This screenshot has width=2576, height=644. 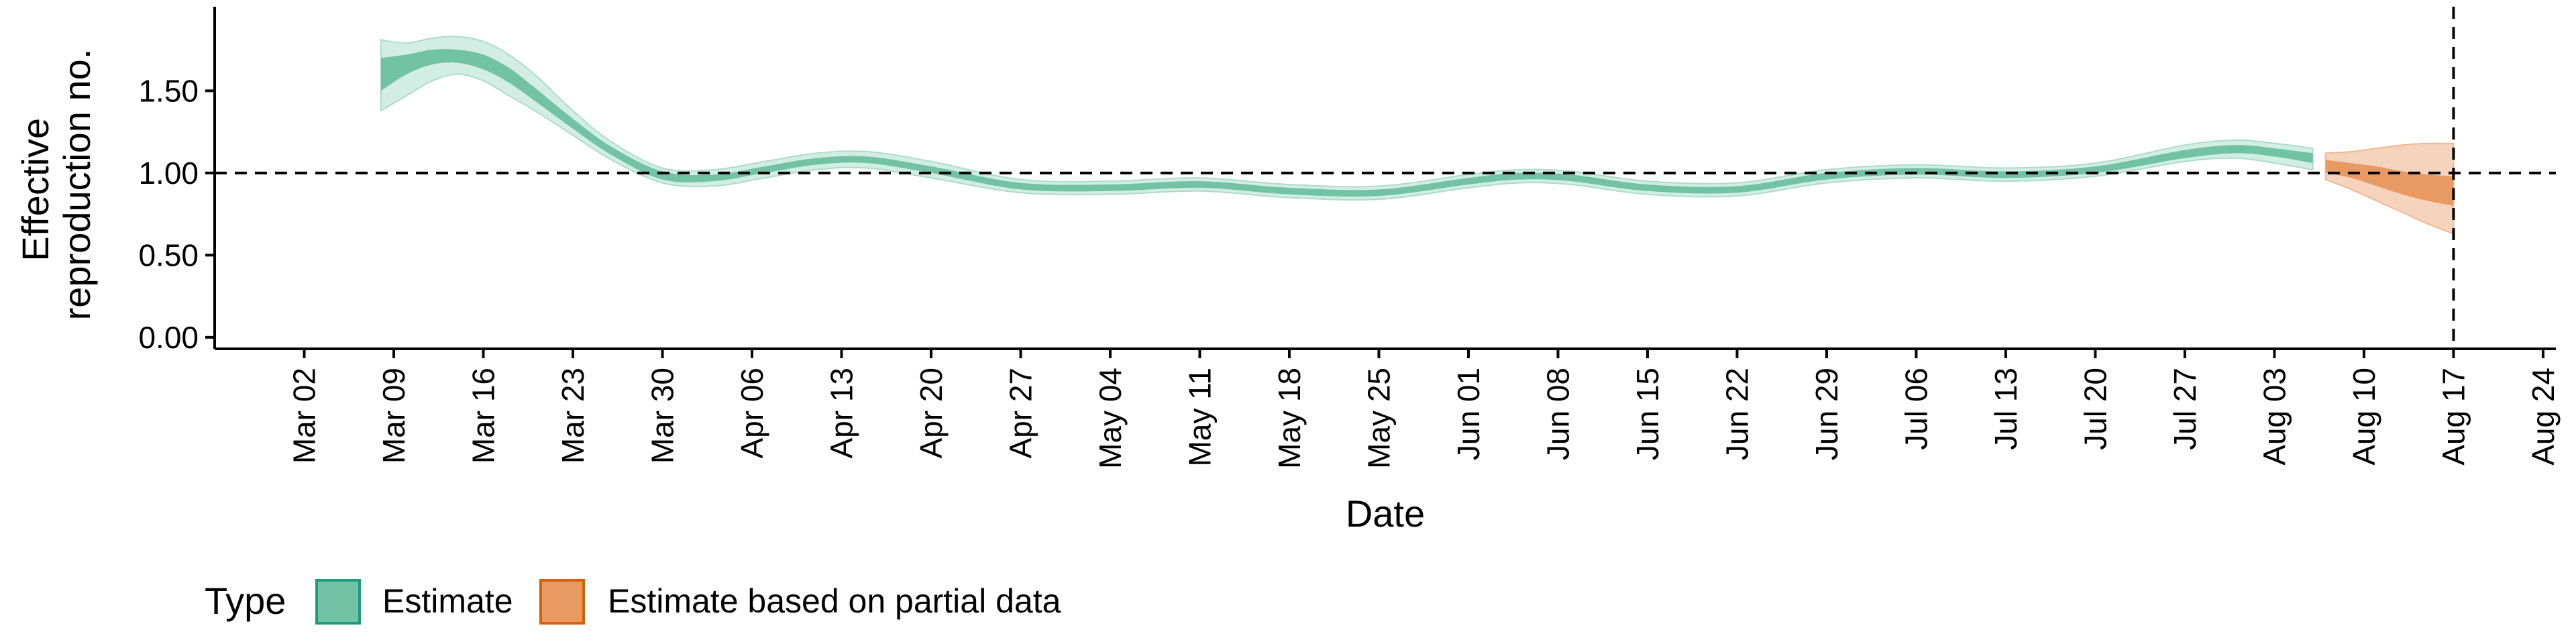 I want to click on x-tick-label: Jun 15, so click(x=1647, y=414).